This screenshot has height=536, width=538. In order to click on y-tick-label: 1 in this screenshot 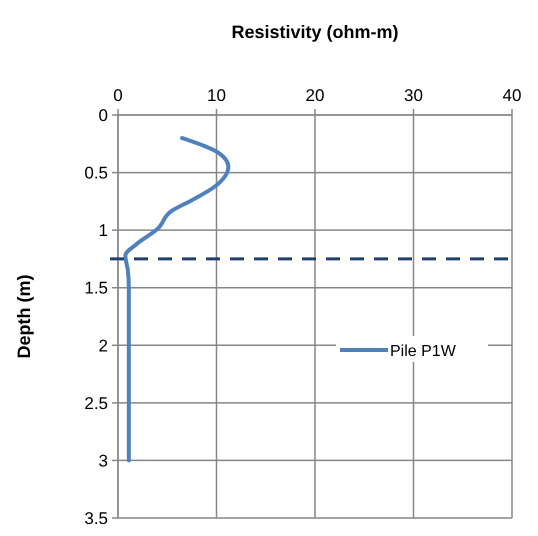, I will do `click(103, 230)`.